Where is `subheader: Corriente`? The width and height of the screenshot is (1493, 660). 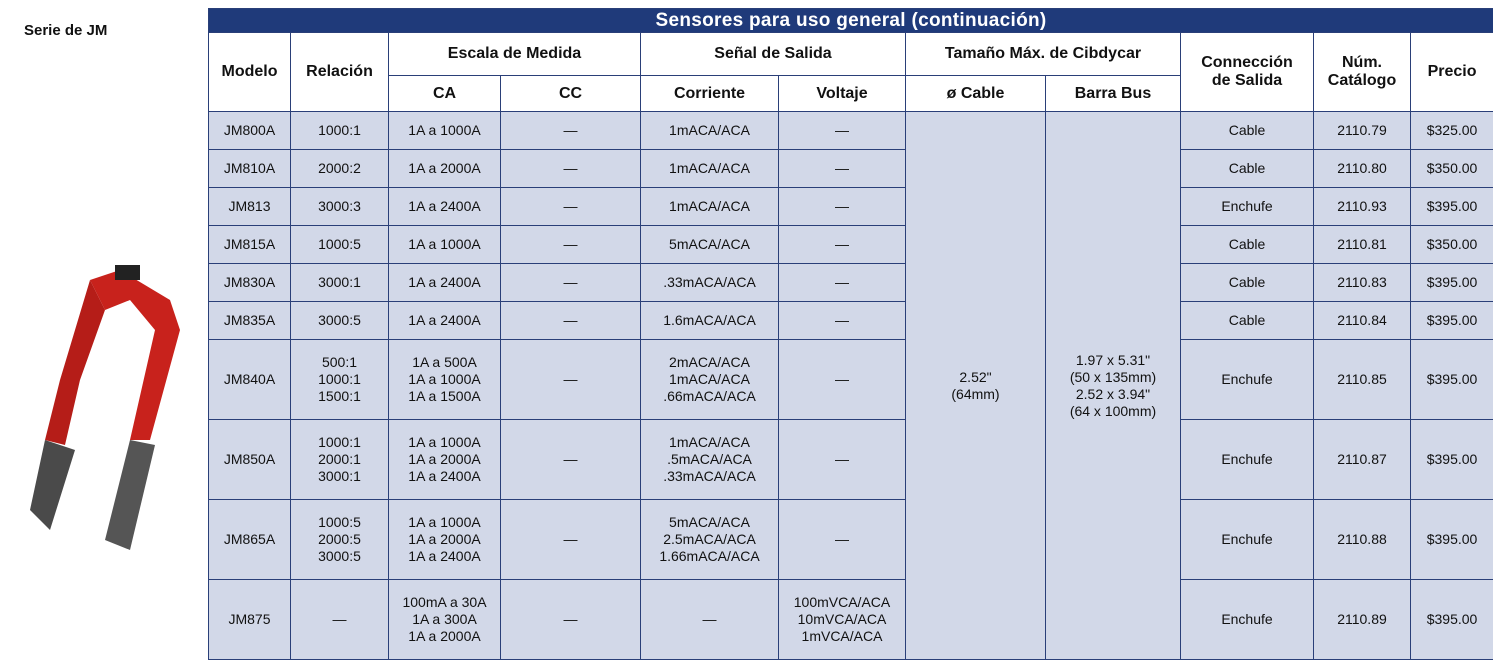
subheader: Corriente is located at coordinates (709, 93).